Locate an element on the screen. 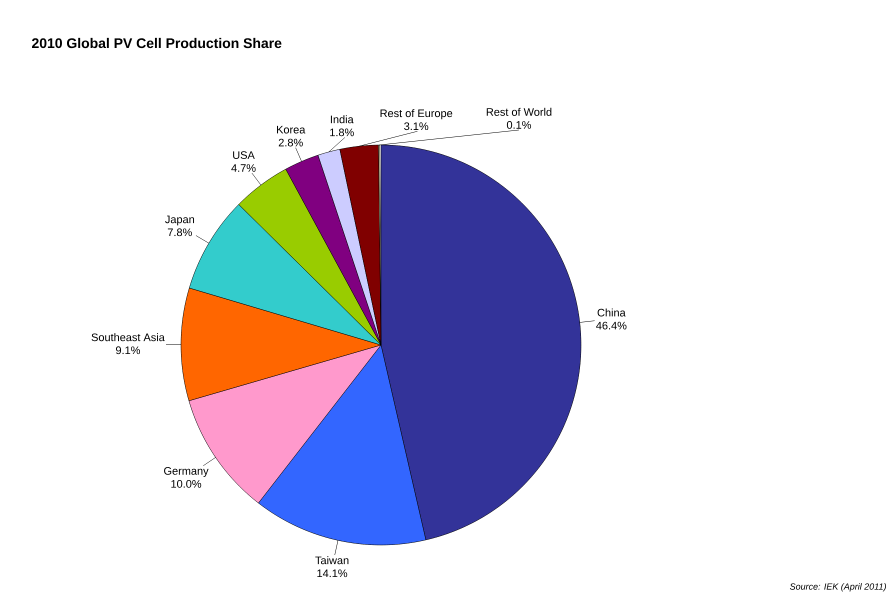  slice-label: Germany is located at coordinates (186, 472).